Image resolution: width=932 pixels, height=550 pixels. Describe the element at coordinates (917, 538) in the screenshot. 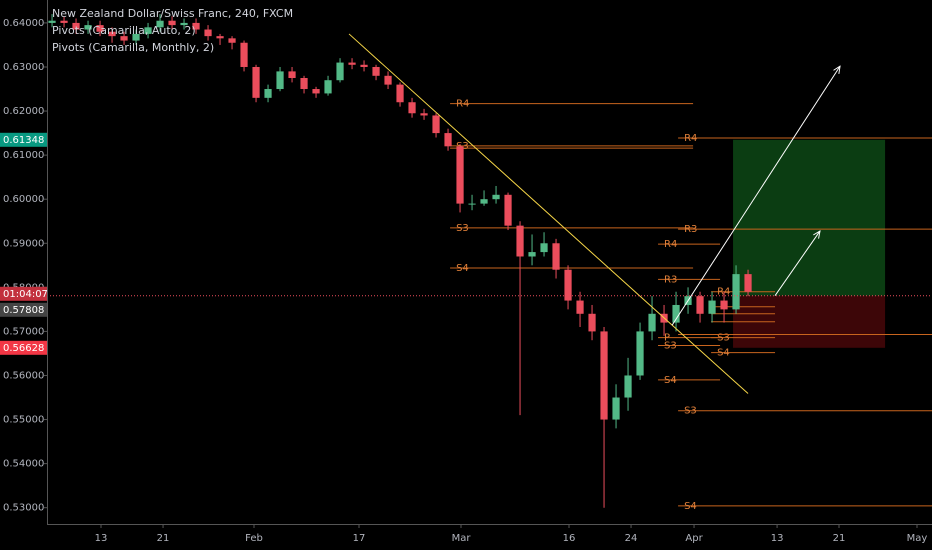

I see `x-tick-label: May` at that location.